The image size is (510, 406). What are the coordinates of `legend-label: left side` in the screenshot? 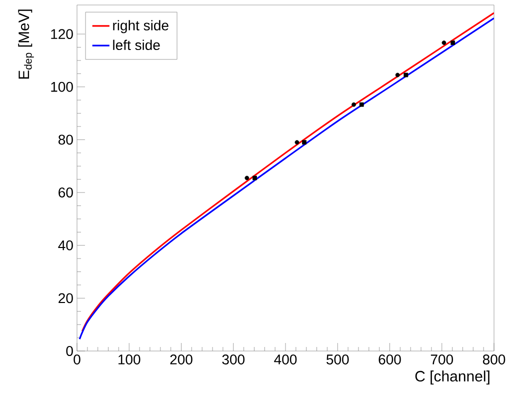 It's located at (136, 45).